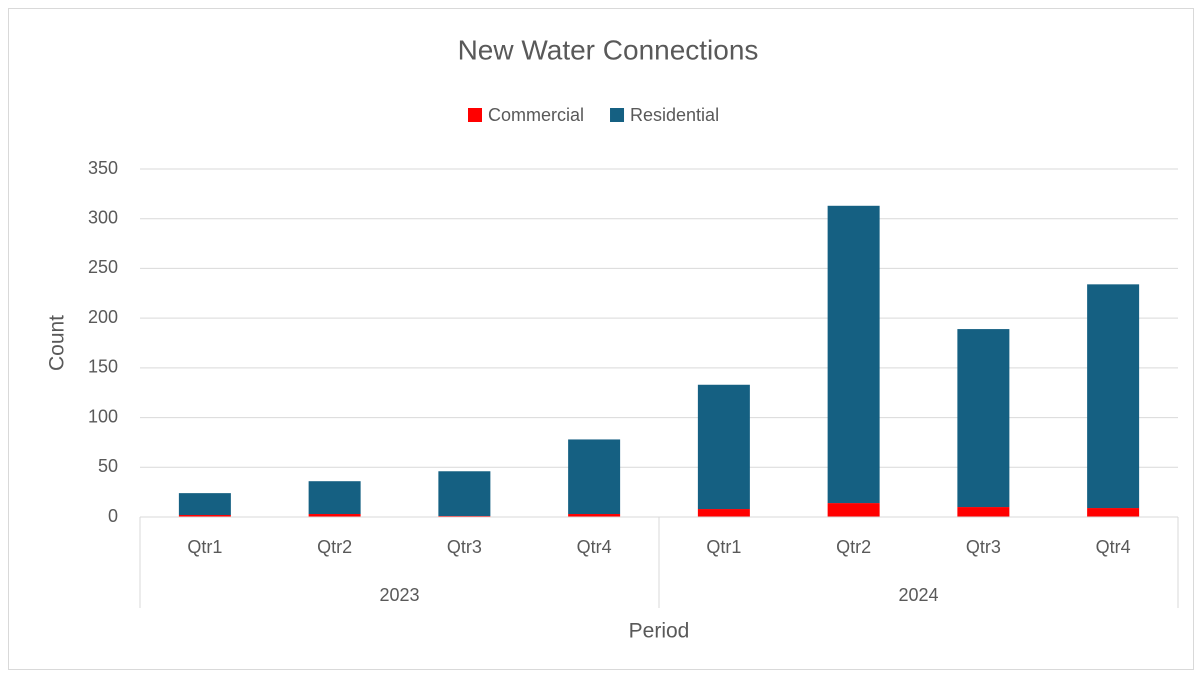  I want to click on y-tick-label: 350, so click(103, 168).